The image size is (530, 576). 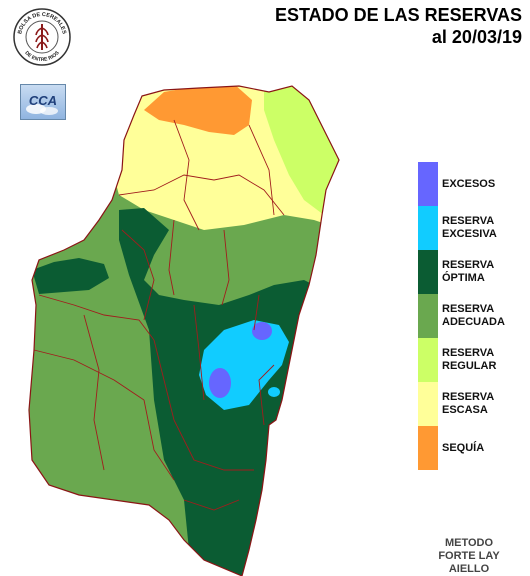 I want to click on legend-label-reserva-optima: RESERVA ÓPTIMA, so click(x=468, y=272).